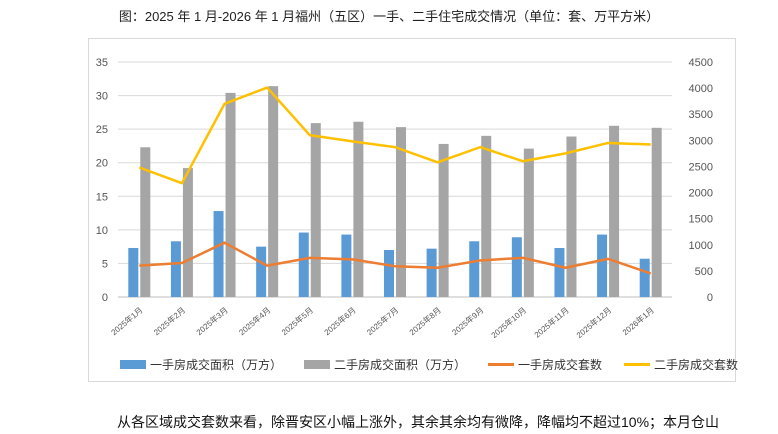  Describe the element at coordinates (701, 220) in the screenshot. I see `y-right-tick-label: 1500` at that location.